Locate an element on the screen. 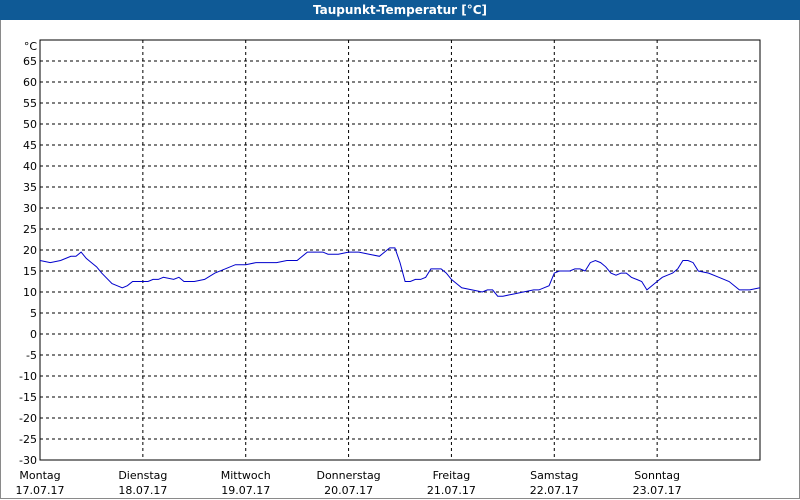  y-tick-label: 10 is located at coordinates (30, 292).